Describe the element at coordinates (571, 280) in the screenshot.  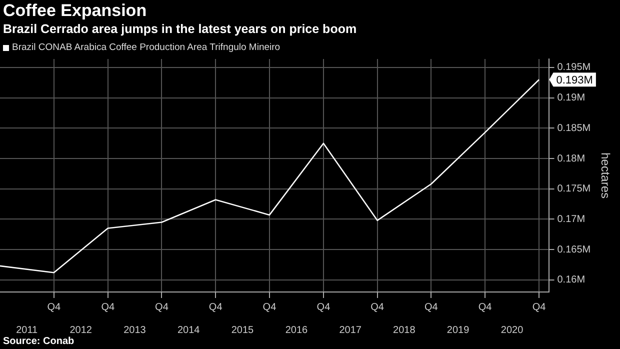
I see `y-tick-label: 0.16M` at that location.